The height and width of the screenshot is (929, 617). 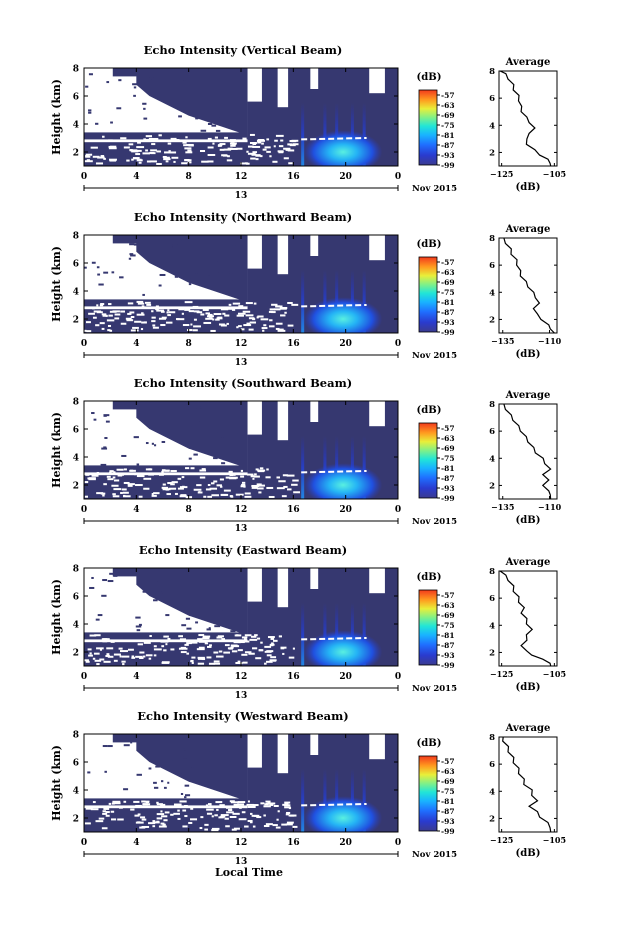 What do you see at coordinates (434, 689) in the screenshot?
I see `date-label: Nov 2015` at bounding box center [434, 689].